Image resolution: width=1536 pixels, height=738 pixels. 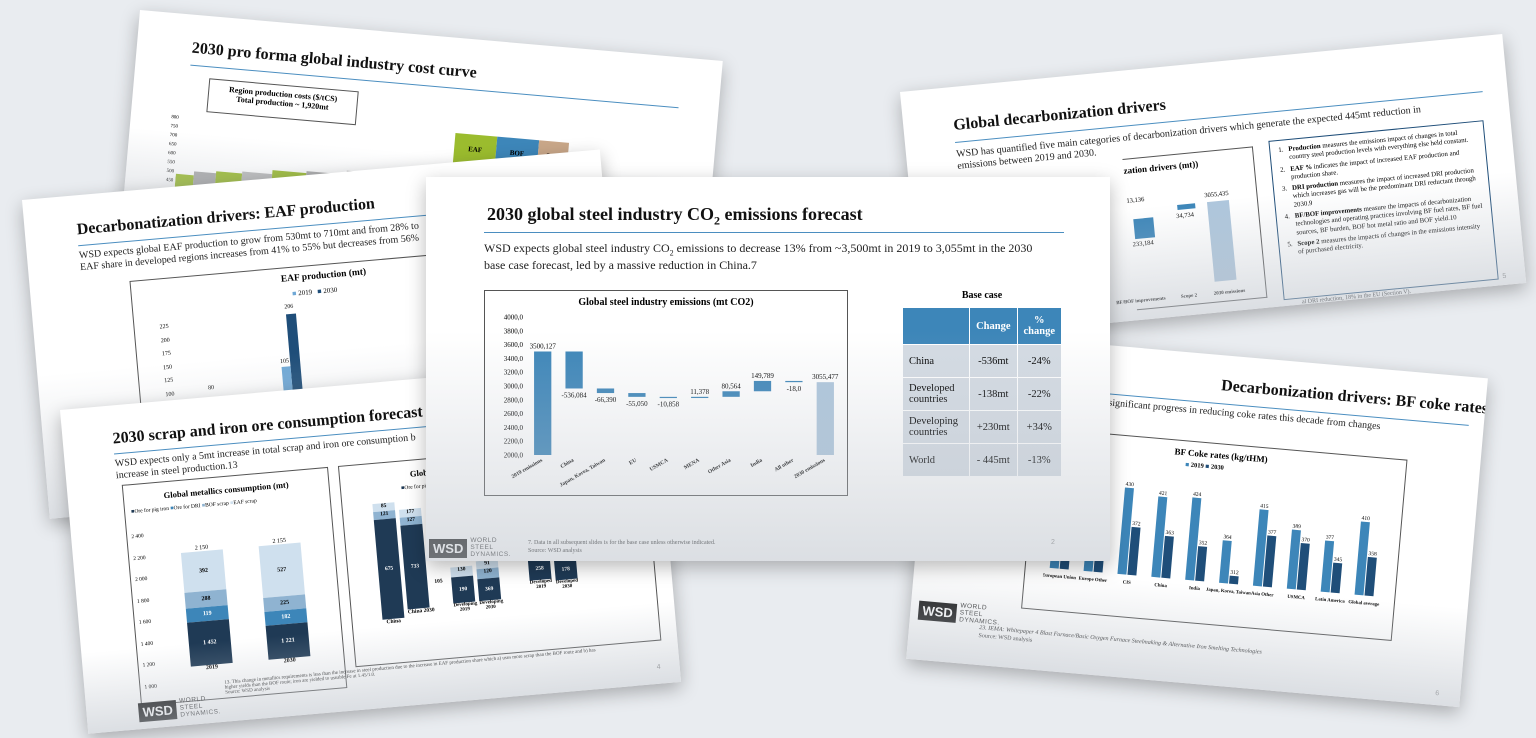 What do you see at coordinates (1227, 537) in the screenshot?
I see `data-label: 364` at bounding box center [1227, 537].